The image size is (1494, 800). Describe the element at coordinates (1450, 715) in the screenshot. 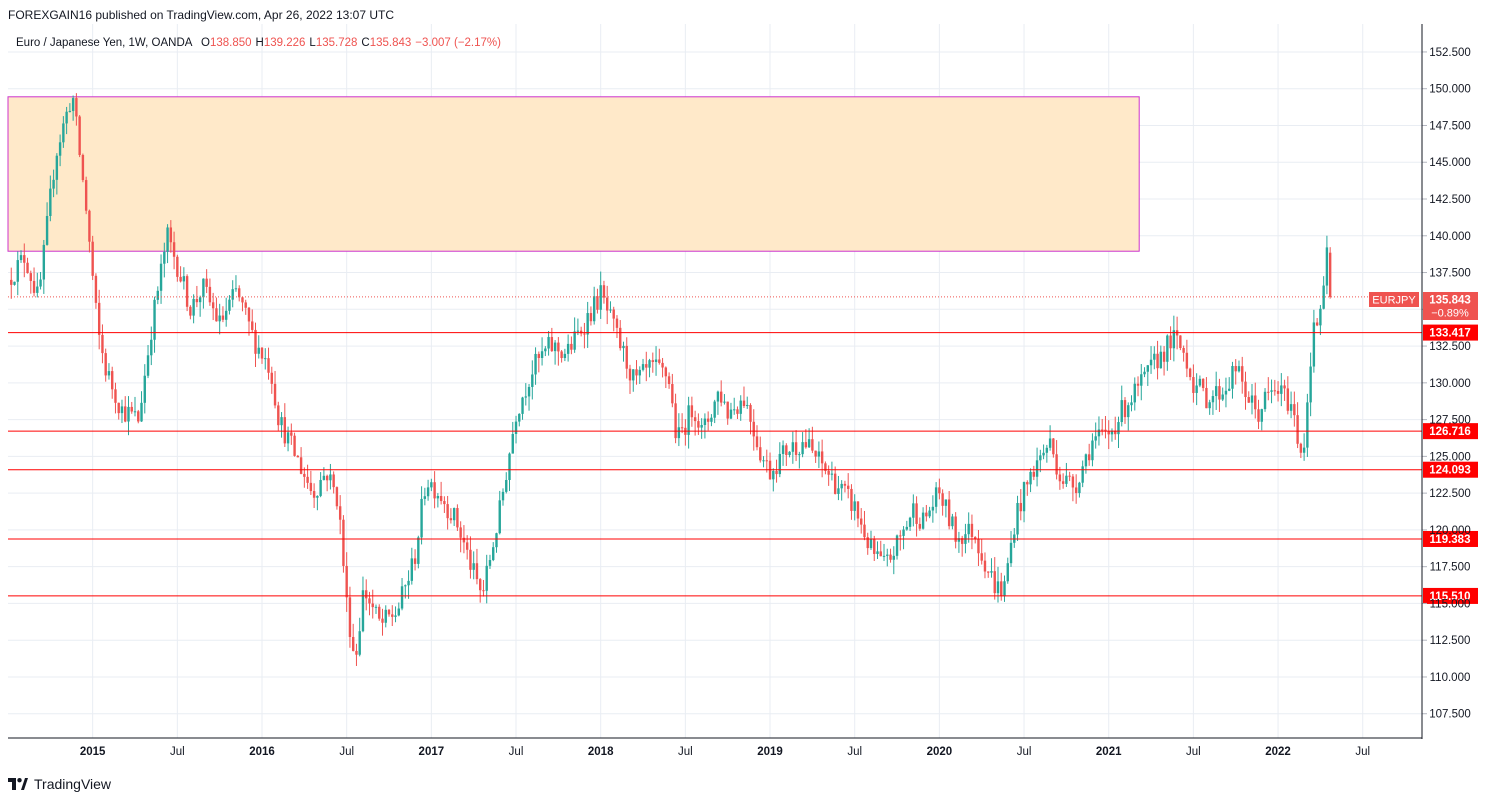

I see `y-tick-label: 107.500` at that location.